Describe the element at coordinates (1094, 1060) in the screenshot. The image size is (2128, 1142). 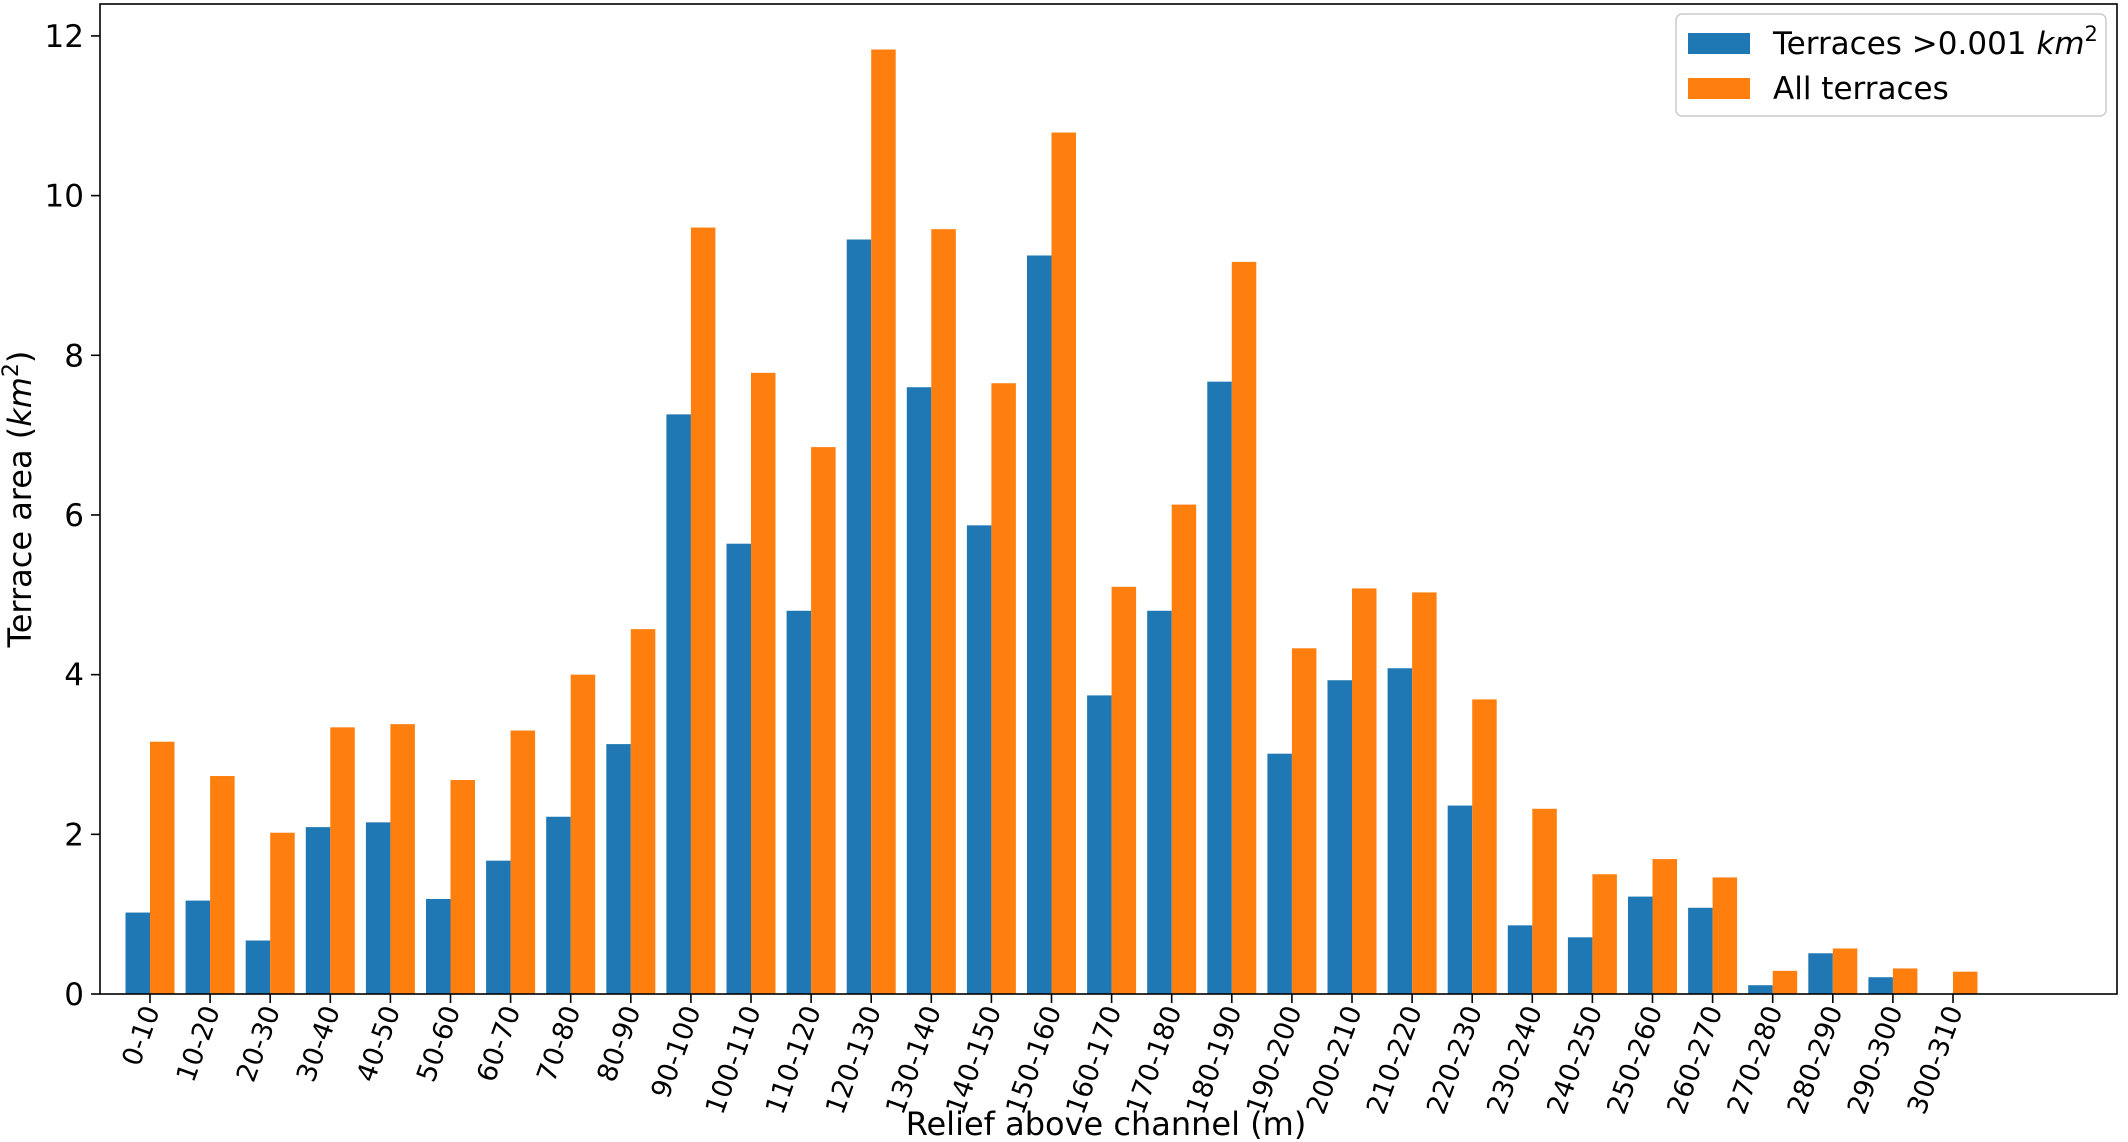
I see `x-tick-label: 160-170` at that location.